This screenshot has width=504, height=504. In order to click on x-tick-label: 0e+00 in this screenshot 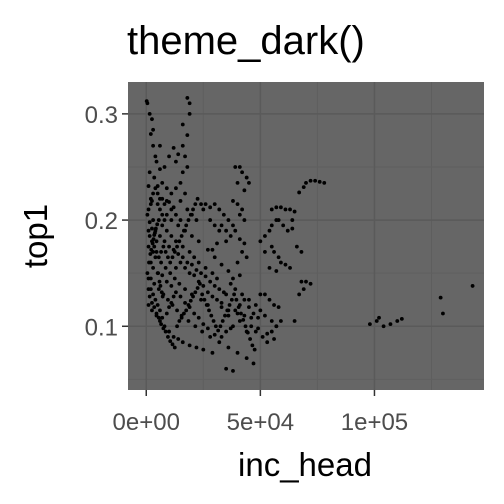, I will do `click(146, 422)`.